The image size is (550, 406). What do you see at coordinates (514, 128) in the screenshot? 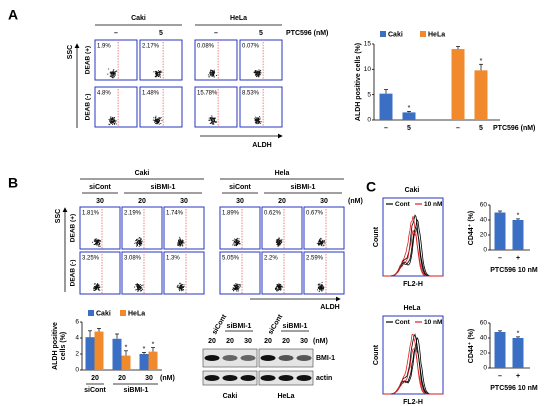
I see `treatment-label: PTC596 (nM)` at bounding box center [514, 128].